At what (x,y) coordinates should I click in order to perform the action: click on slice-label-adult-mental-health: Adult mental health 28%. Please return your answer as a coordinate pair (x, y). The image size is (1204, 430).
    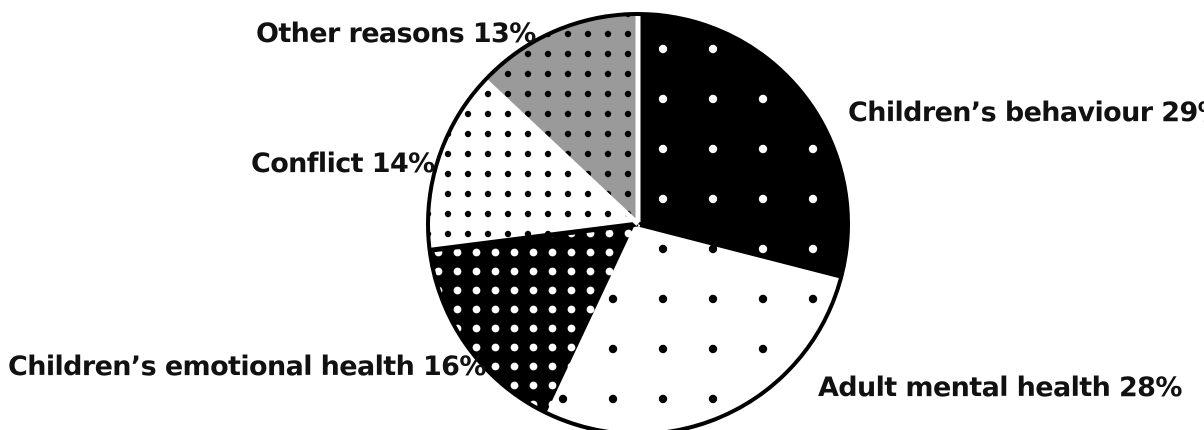
    Looking at the image, I should click on (1000, 387).